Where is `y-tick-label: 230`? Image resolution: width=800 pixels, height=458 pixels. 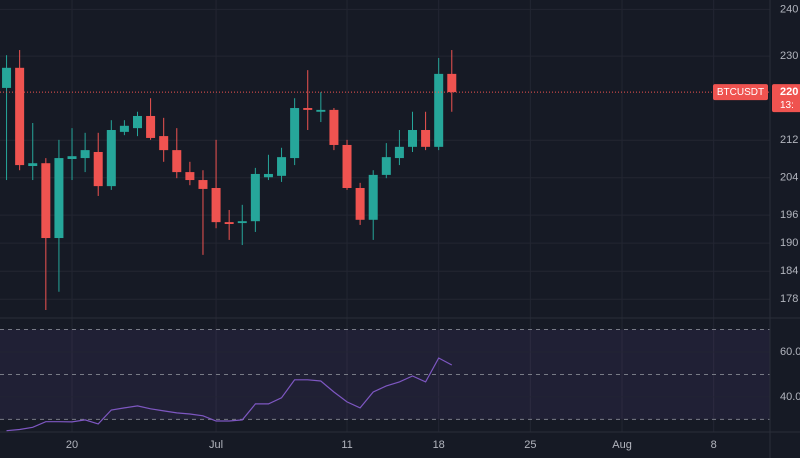 y-tick-label: 230 is located at coordinates (789, 56).